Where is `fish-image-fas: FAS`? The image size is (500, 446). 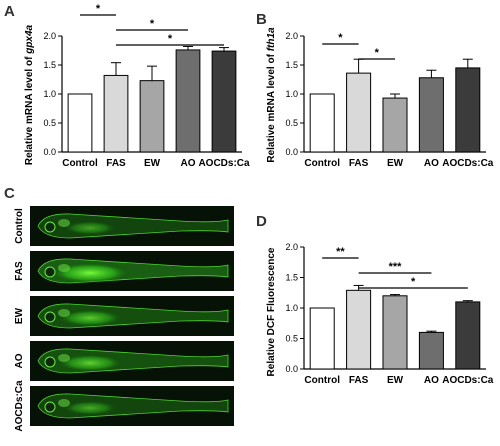 fish-image-fas: FAS is located at coordinates (124, 271).